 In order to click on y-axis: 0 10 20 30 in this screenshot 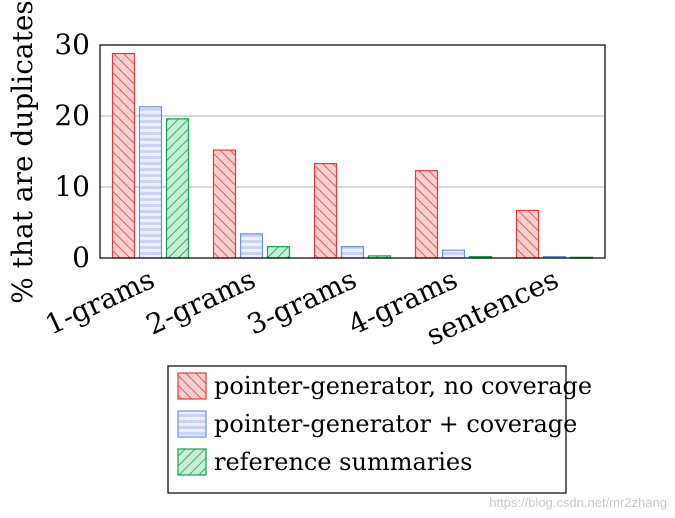, I will do `click(72, 151)`.